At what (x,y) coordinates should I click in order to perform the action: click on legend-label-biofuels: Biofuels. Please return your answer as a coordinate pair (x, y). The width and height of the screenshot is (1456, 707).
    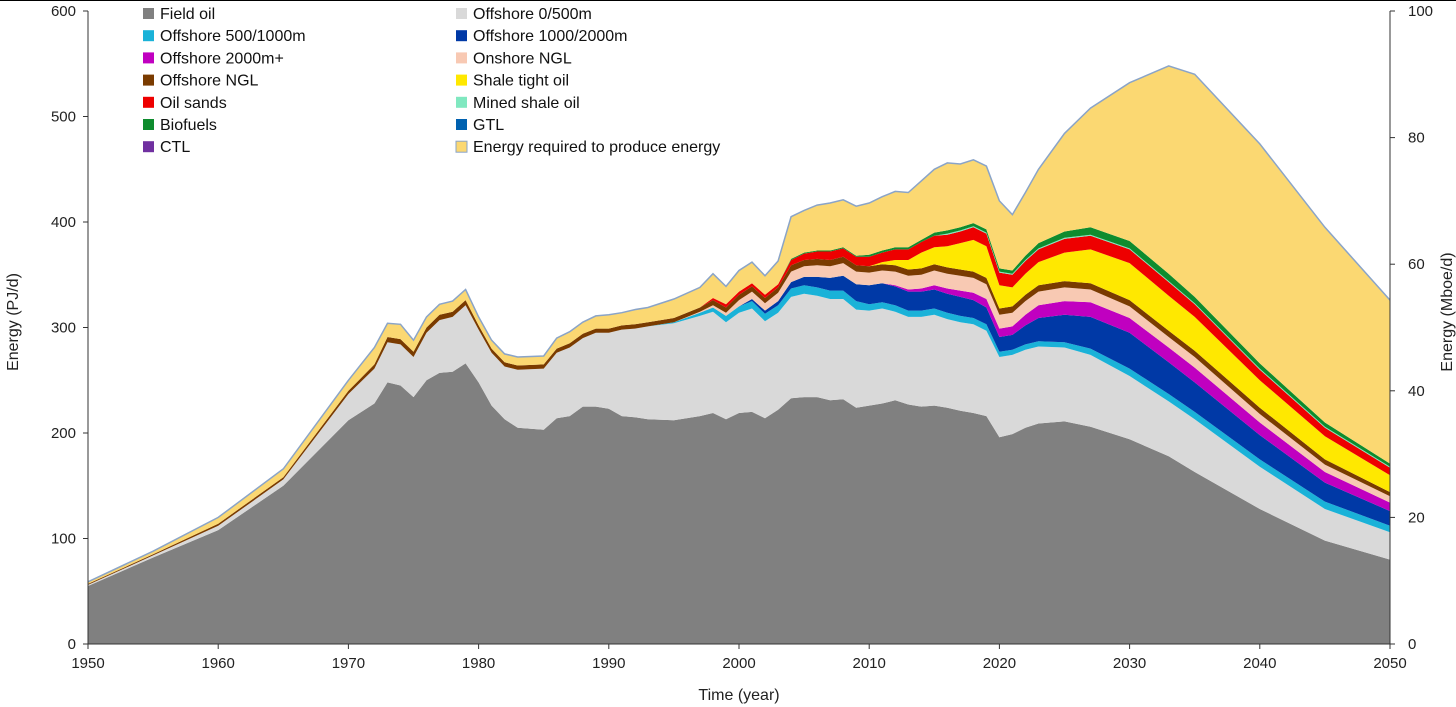
    Looking at the image, I should click on (188, 125).